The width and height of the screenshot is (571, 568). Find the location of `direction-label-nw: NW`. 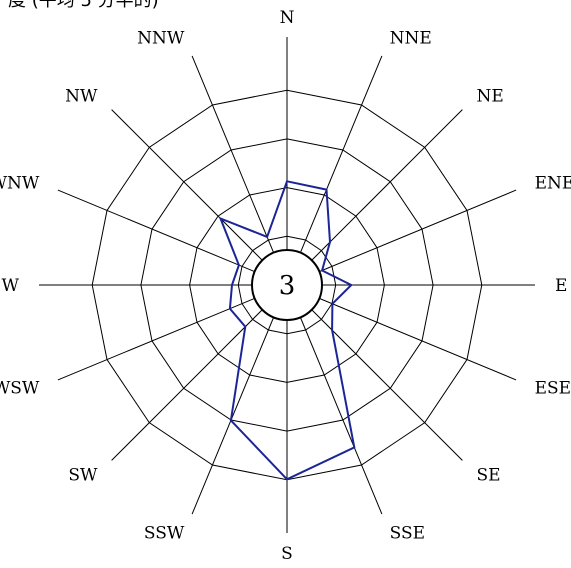

direction-label-nw: NW is located at coordinates (81, 97).